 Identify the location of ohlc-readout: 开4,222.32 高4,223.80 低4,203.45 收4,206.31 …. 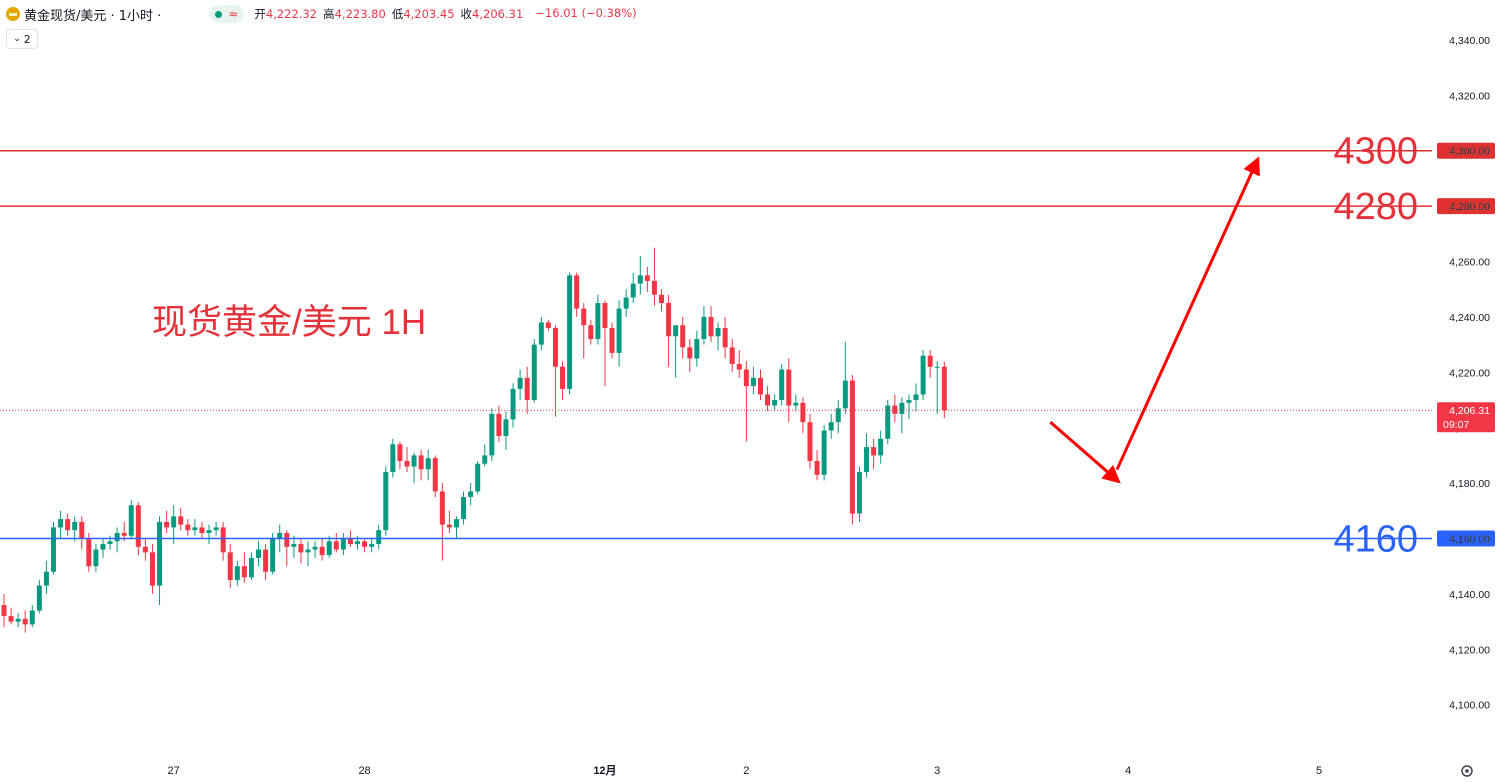
(445, 14).